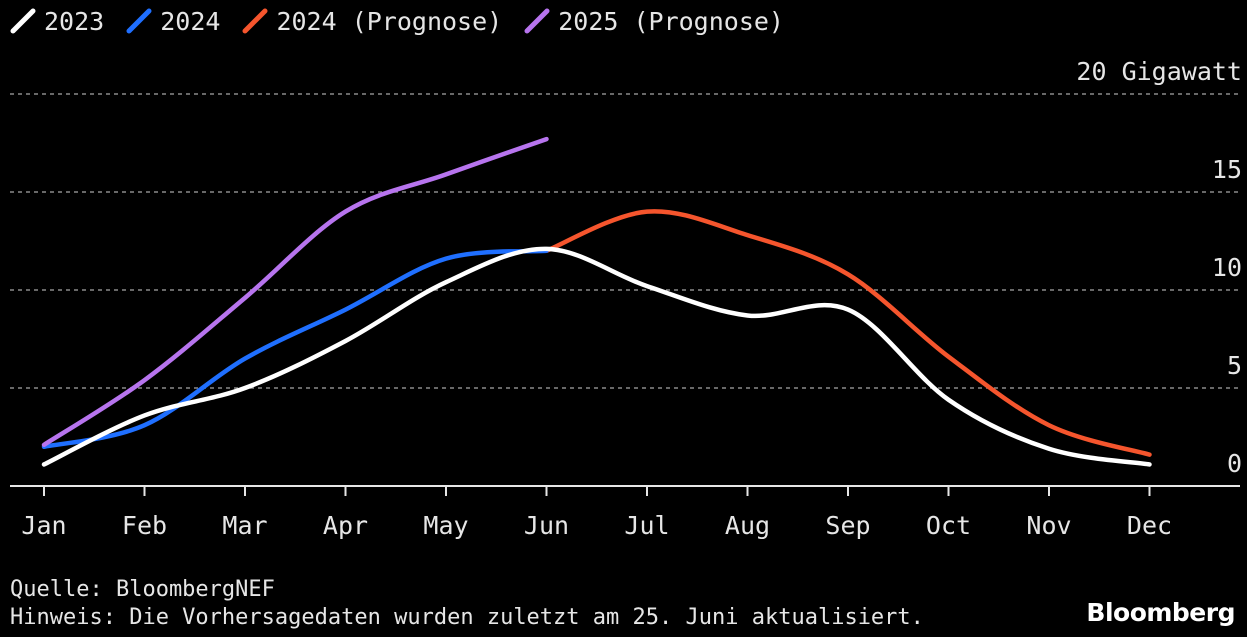 This screenshot has width=1247, height=637. Describe the element at coordinates (1160, 612) in the screenshot. I see `bloomberg-logo: Bloomberg` at that location.